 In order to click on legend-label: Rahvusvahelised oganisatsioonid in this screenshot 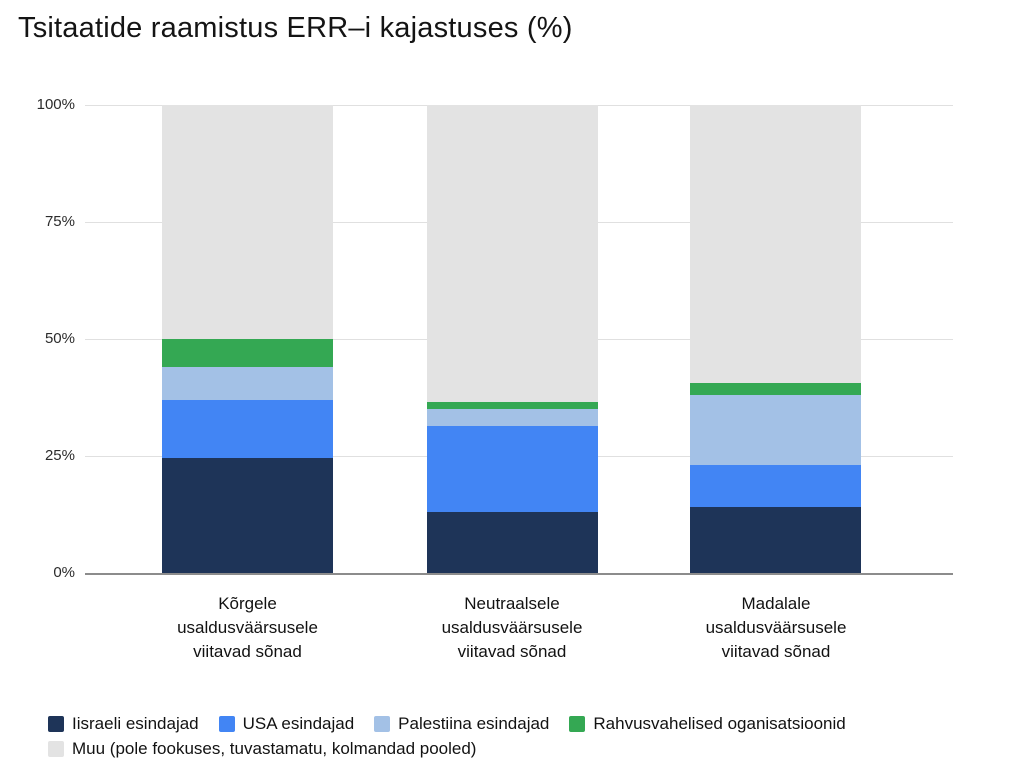, I will do `click(719, 723)`.